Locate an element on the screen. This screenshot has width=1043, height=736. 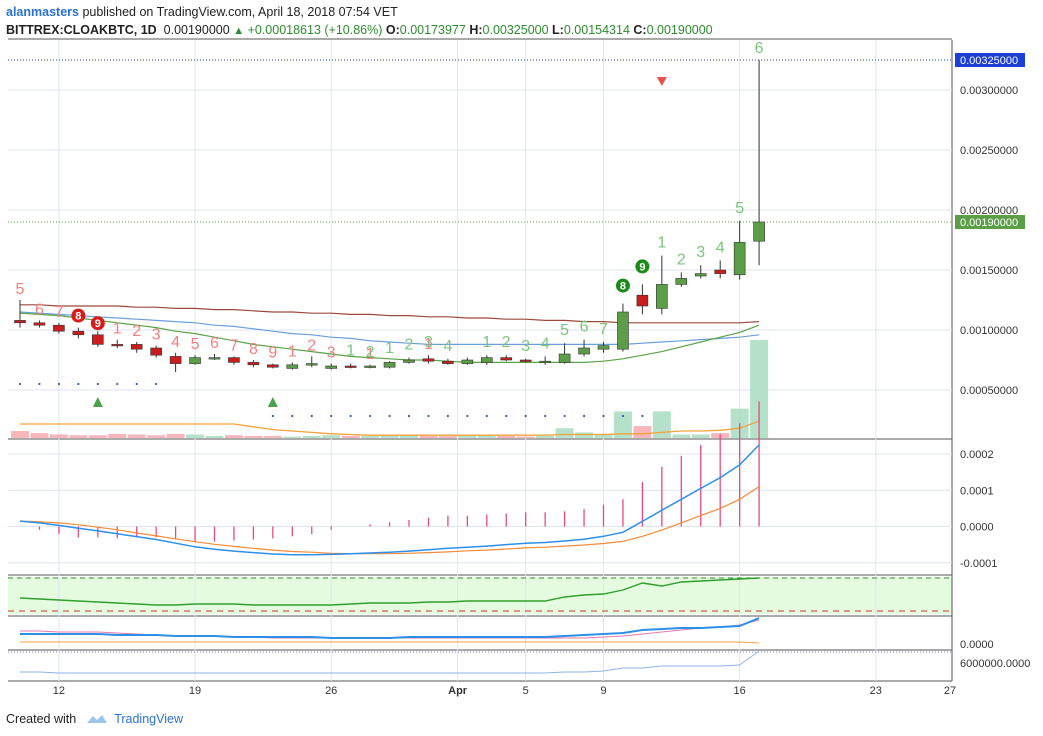
td-sell-count-label: 9 is located at coordinates (272, 353).